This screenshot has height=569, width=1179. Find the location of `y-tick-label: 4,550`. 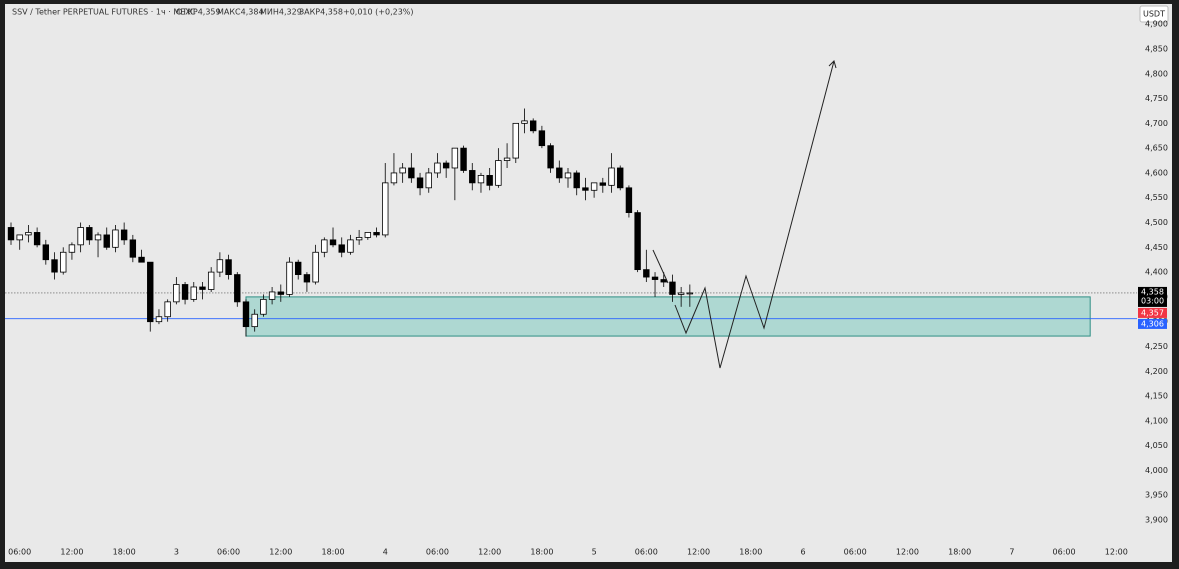

y-tick-label: 4,550 is located at coordinates (1156, 197).